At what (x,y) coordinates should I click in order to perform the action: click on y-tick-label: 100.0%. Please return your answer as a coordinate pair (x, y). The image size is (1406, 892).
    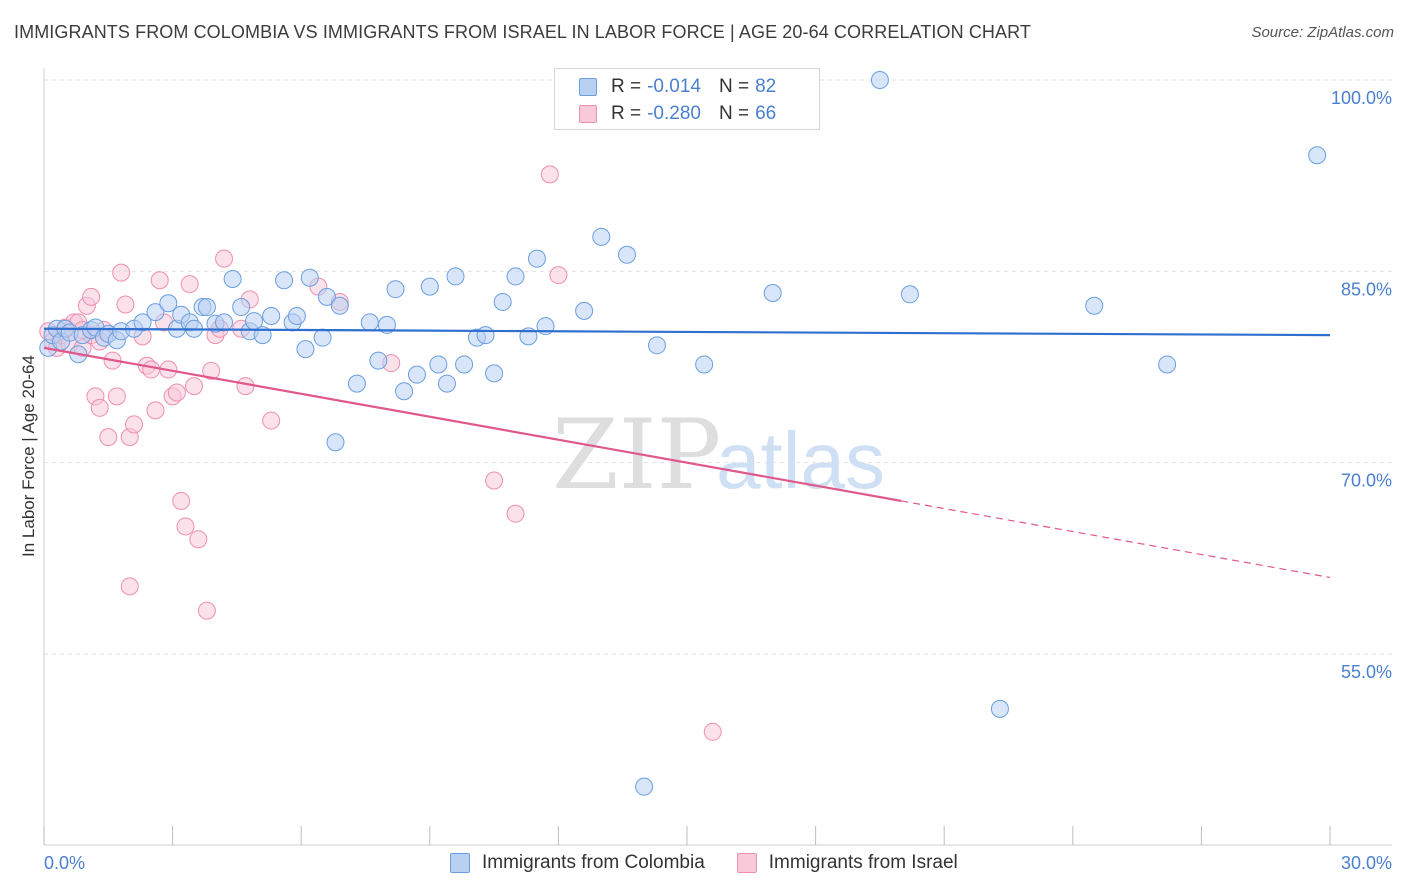
    Looking at the image, I should click on (1361, 98).